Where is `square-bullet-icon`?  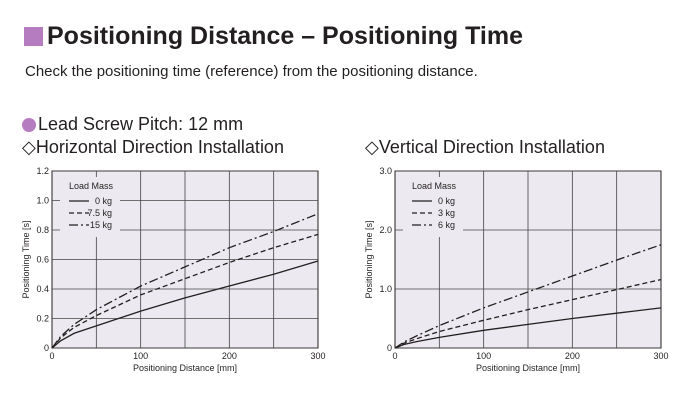
square-bullet-icon is located at coordinates (33, 36).